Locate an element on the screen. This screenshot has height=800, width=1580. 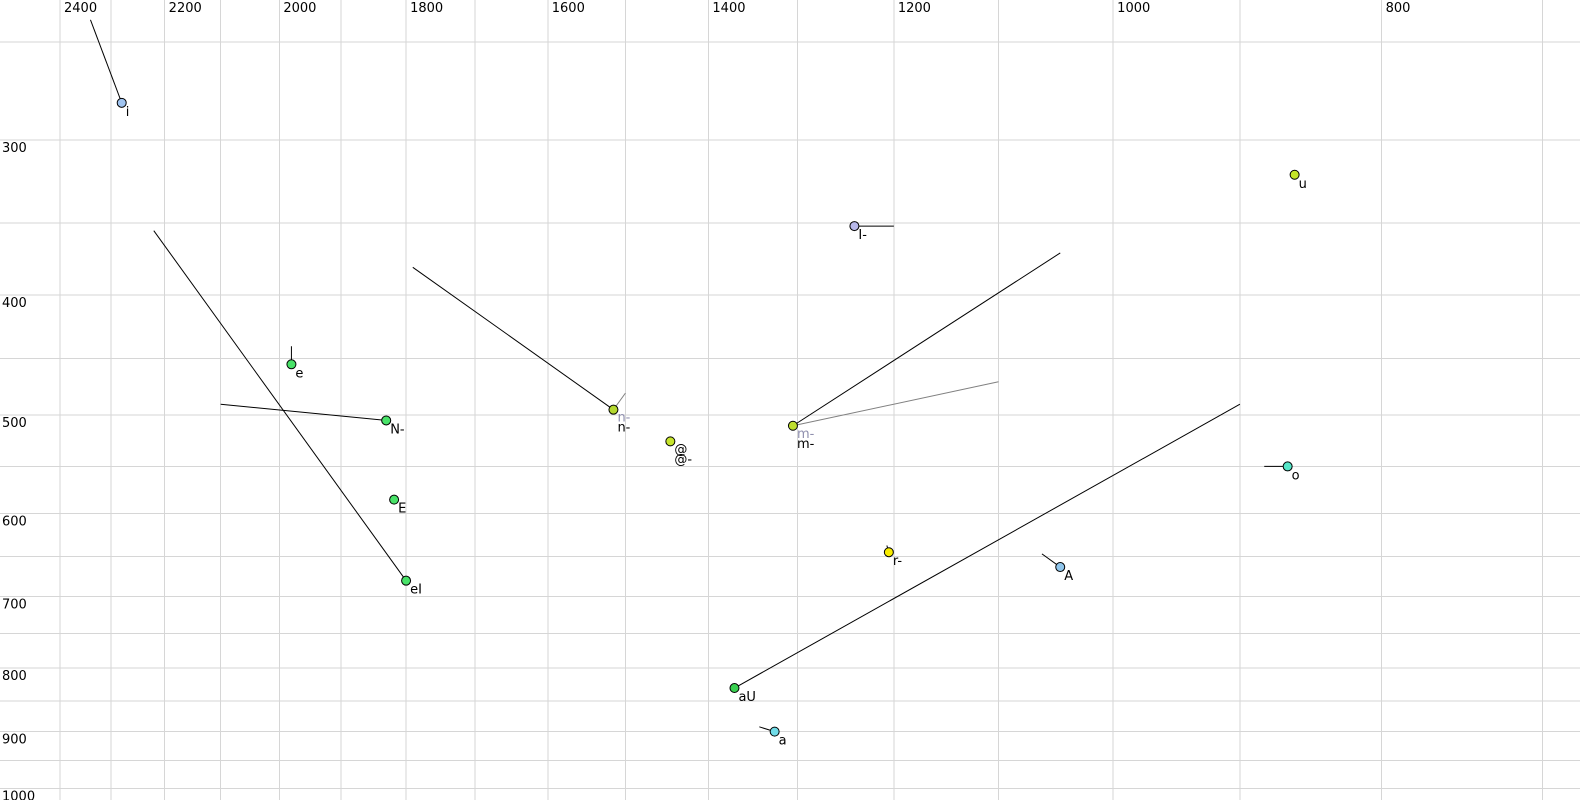
x-tick-label-800: 800 is located at coordinates (1398, 8).